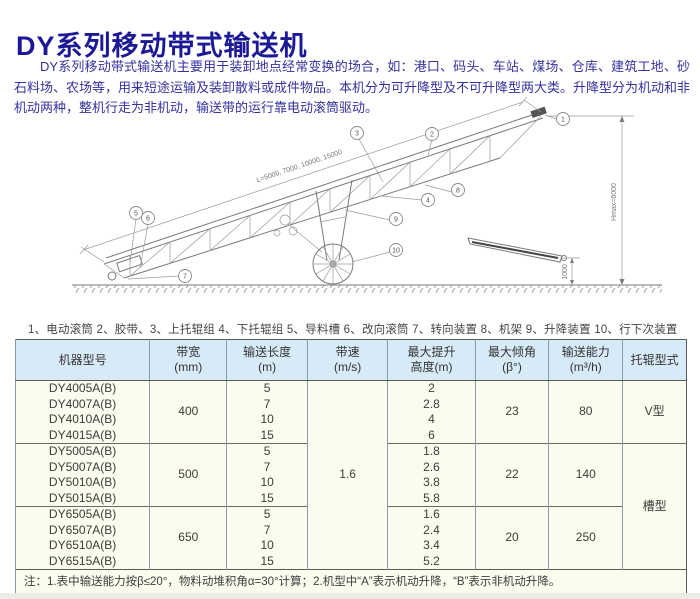  What do you see at coordinates (267, 360) in the screenshot?
I see `header-length: 输送长度 (m)` at bounding box center [267, 360].